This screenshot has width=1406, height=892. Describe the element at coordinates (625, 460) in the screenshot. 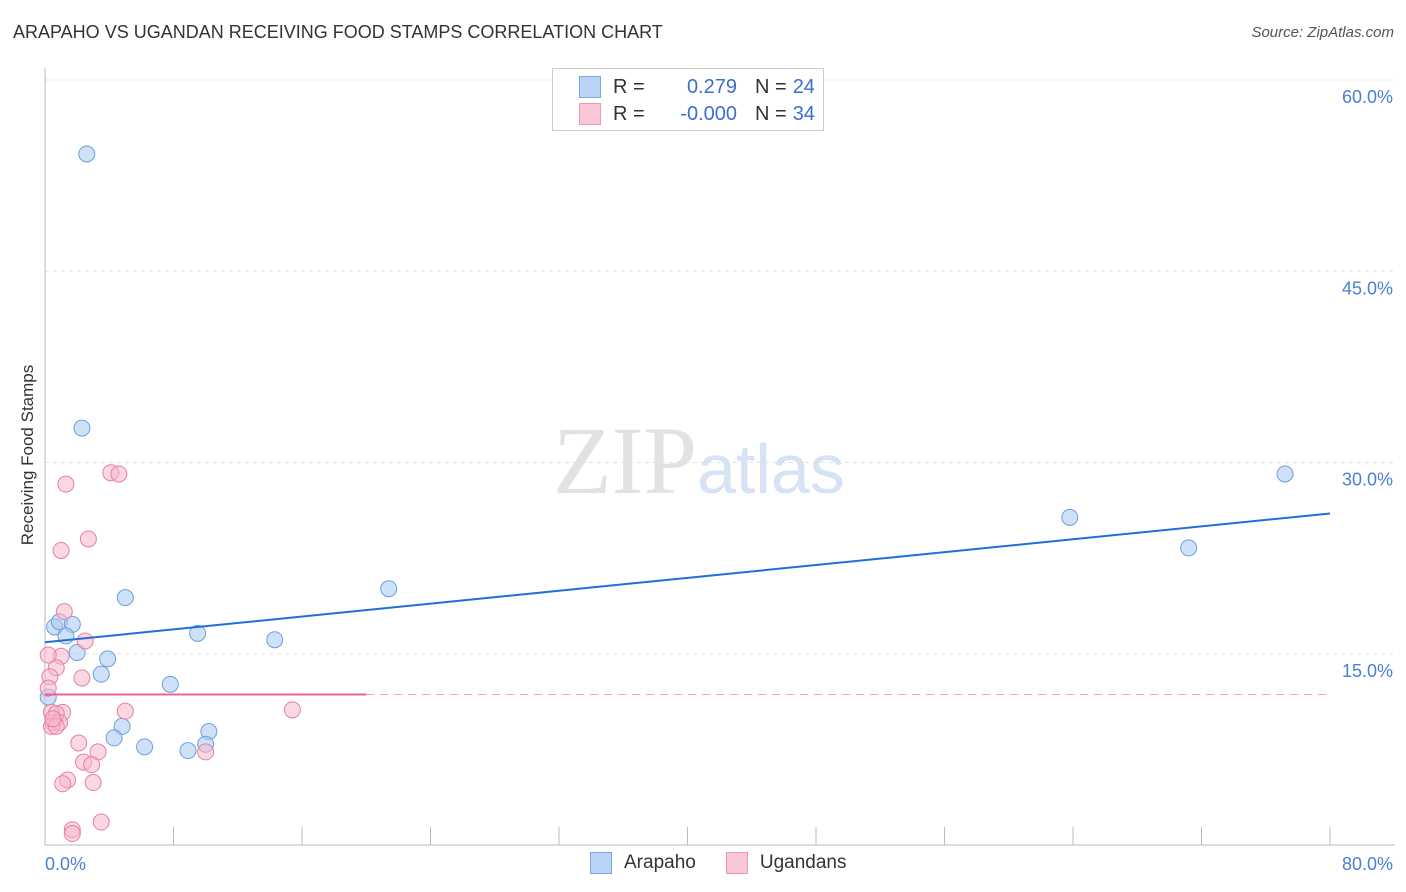

I see `watermark-zip: ZIP` at that location.